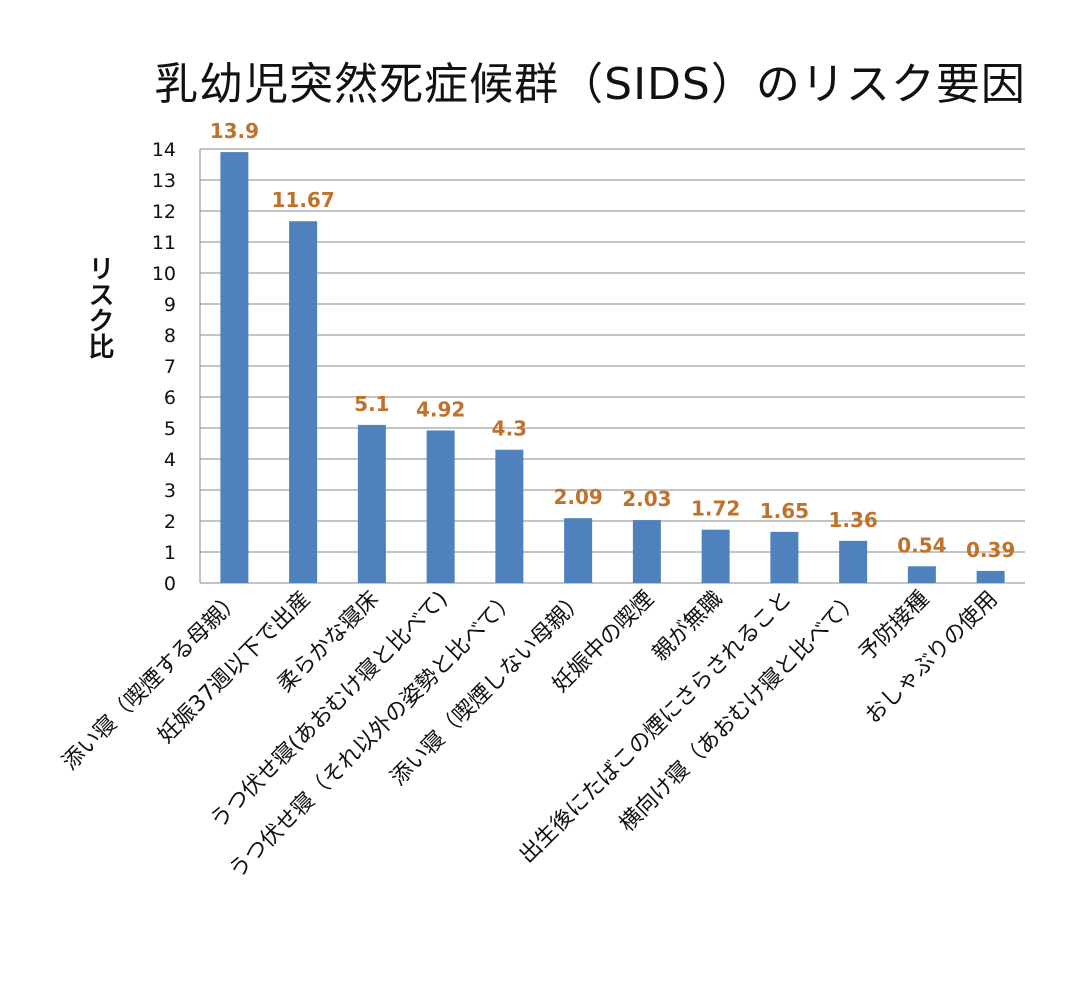  What do you see at coordinates (170, 429) in the screenshot?
I see `y-tick-label: 5` at bounding box center [170, 429].